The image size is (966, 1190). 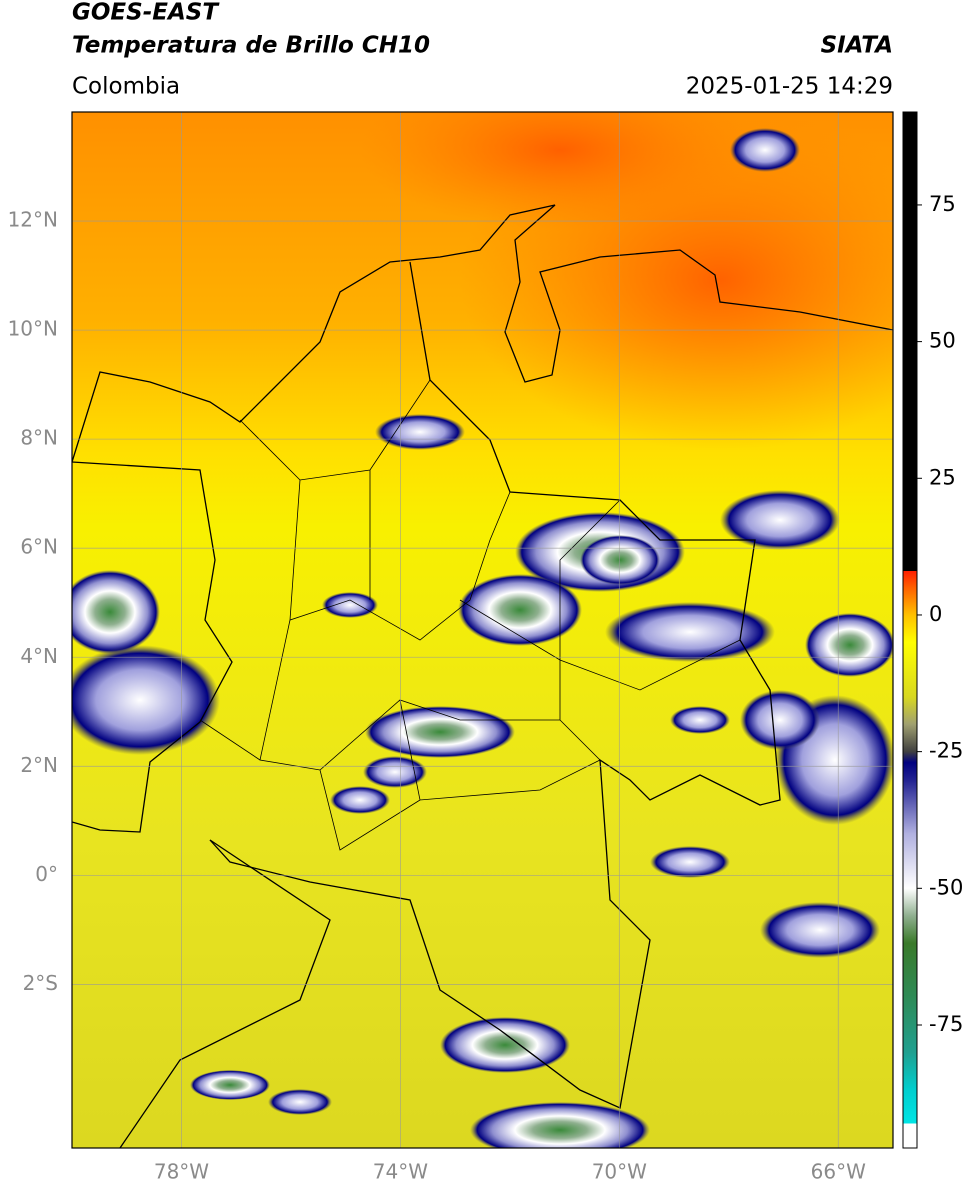 I want to click on y-tick-label: 8°N, so click(x=39, y=438).